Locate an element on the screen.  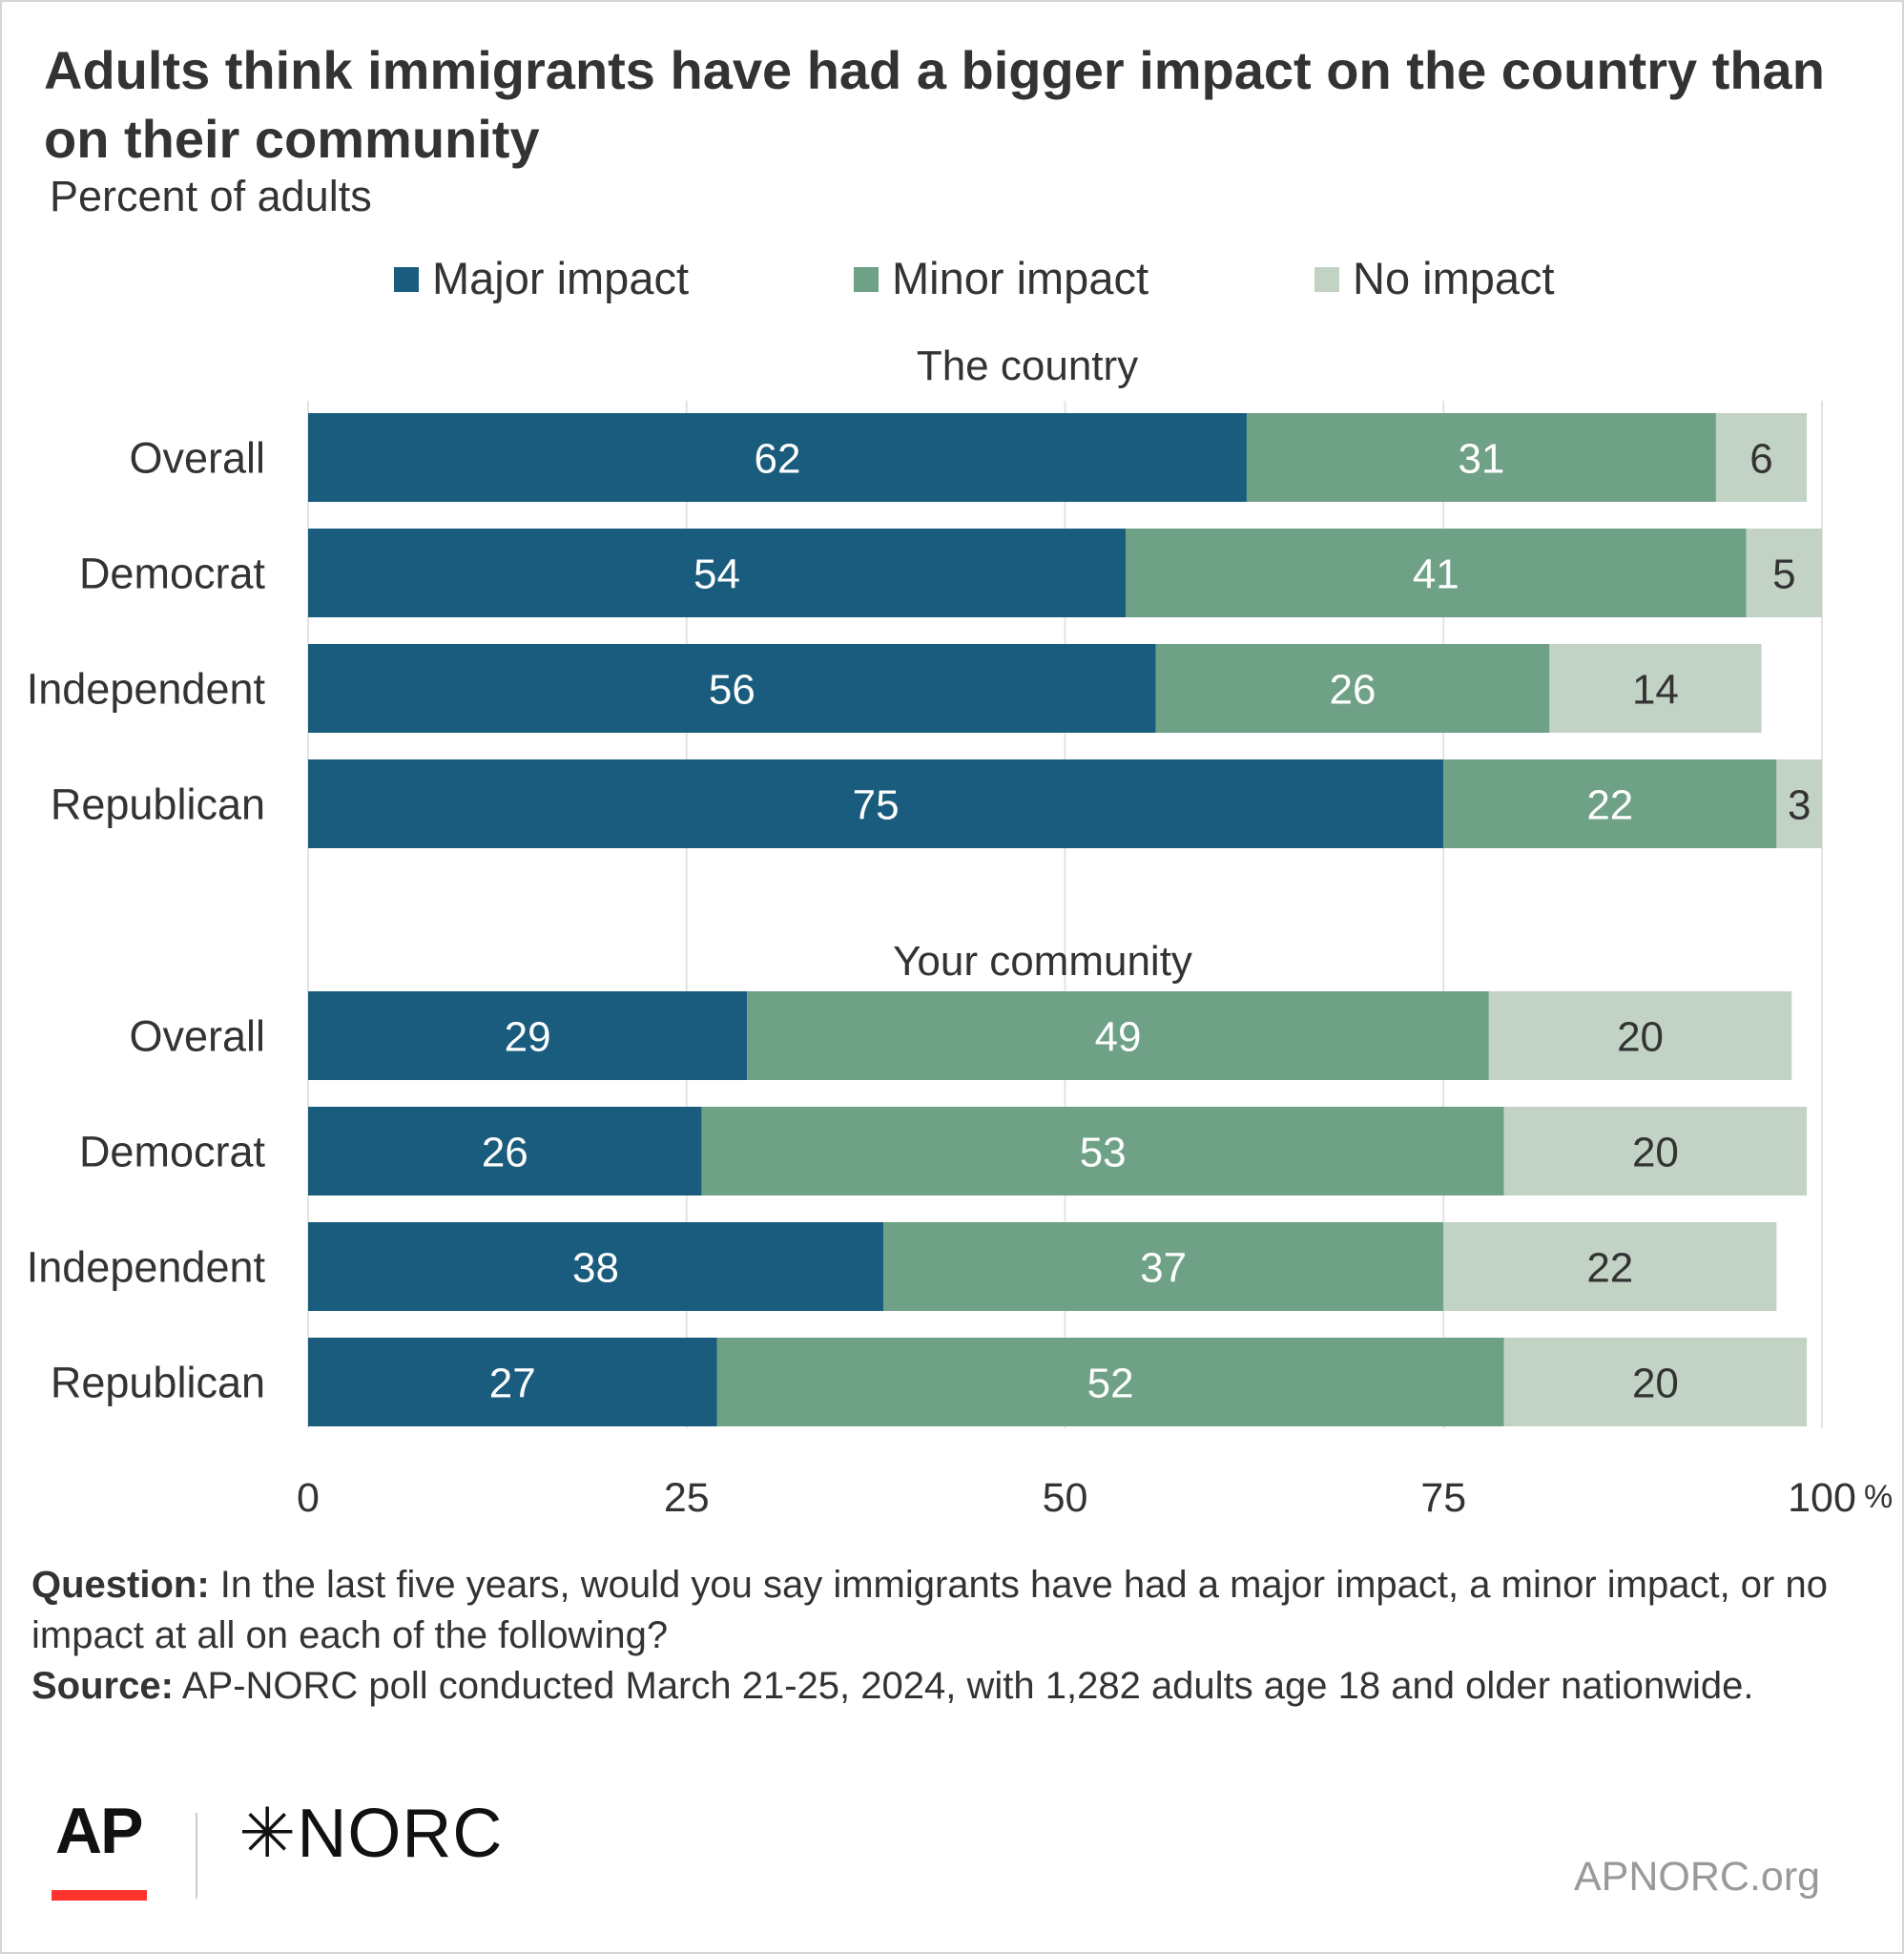
site-url: APNORC.org is located at coordinates (1697, 1877).